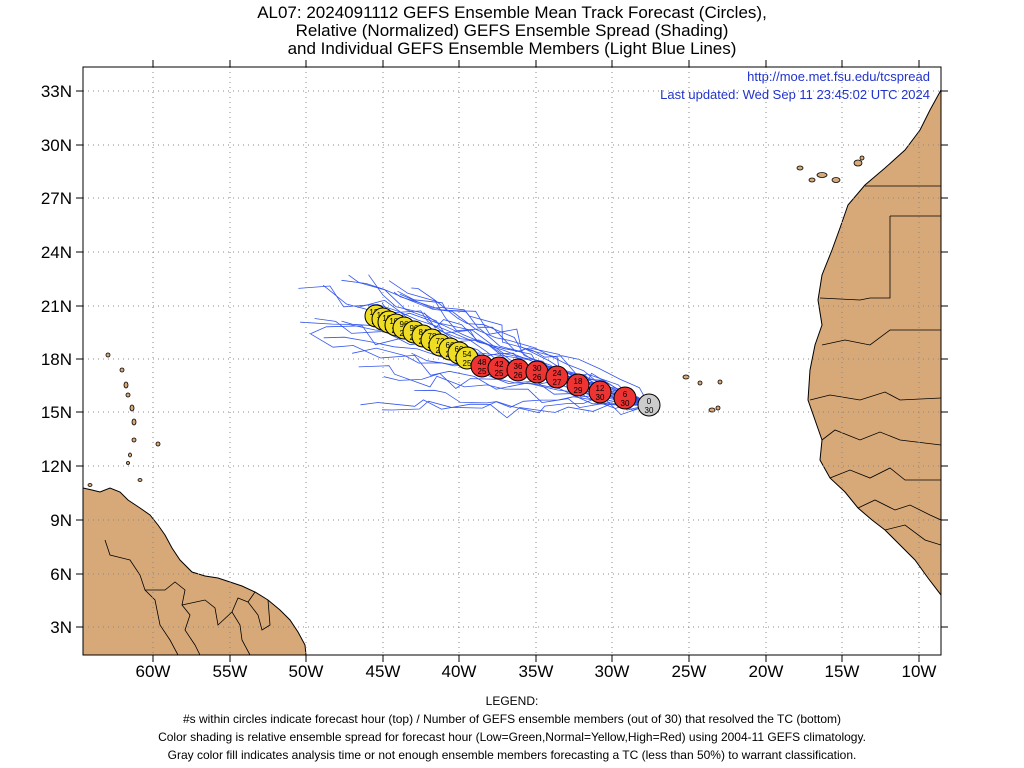  What do you see at coordinates (625, 394) in the screenshot?
I see `track-hour-label: 6` at bounding box center [625, 394].